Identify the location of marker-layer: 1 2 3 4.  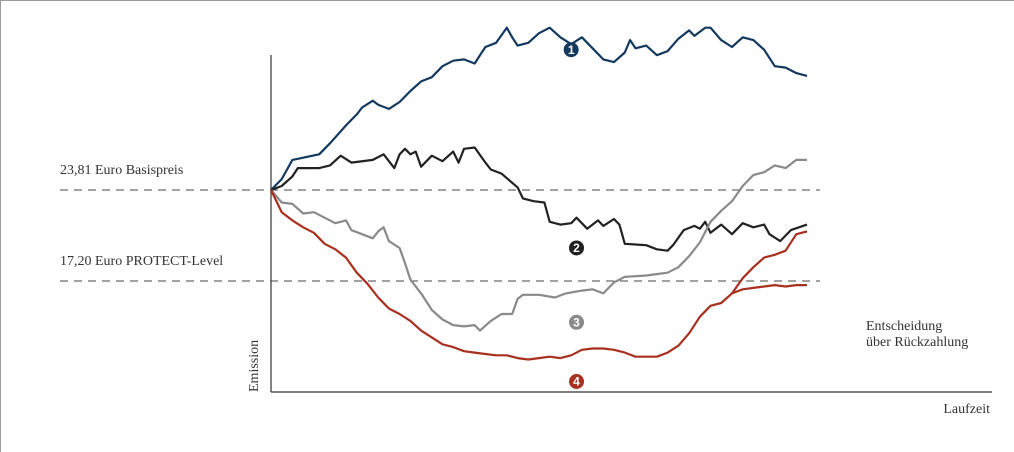
(574, 215).